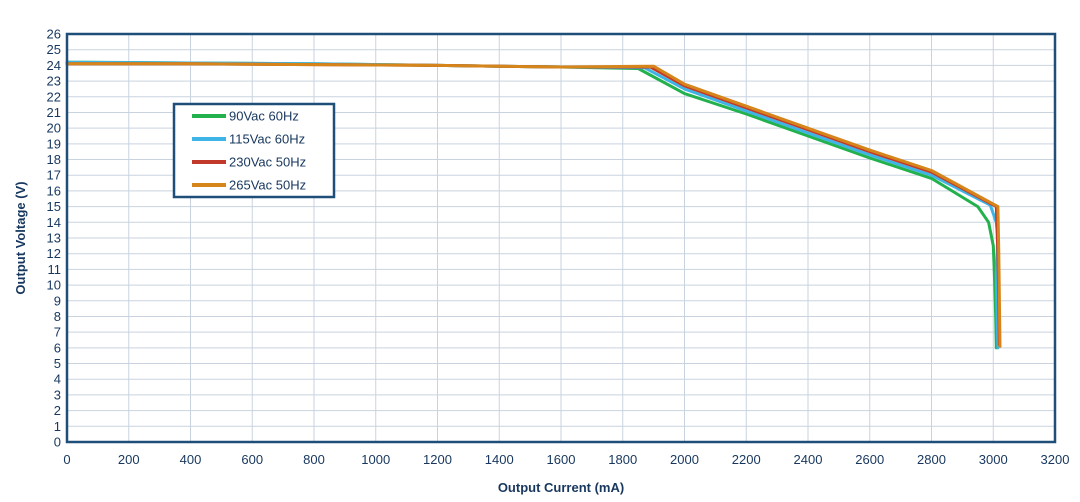 This screenshot has height=502, width=1080. What do you see at coordinates (57, 442) in the screenshot?
I see `y-tick-label: 0` at bounding box center [57, 442].